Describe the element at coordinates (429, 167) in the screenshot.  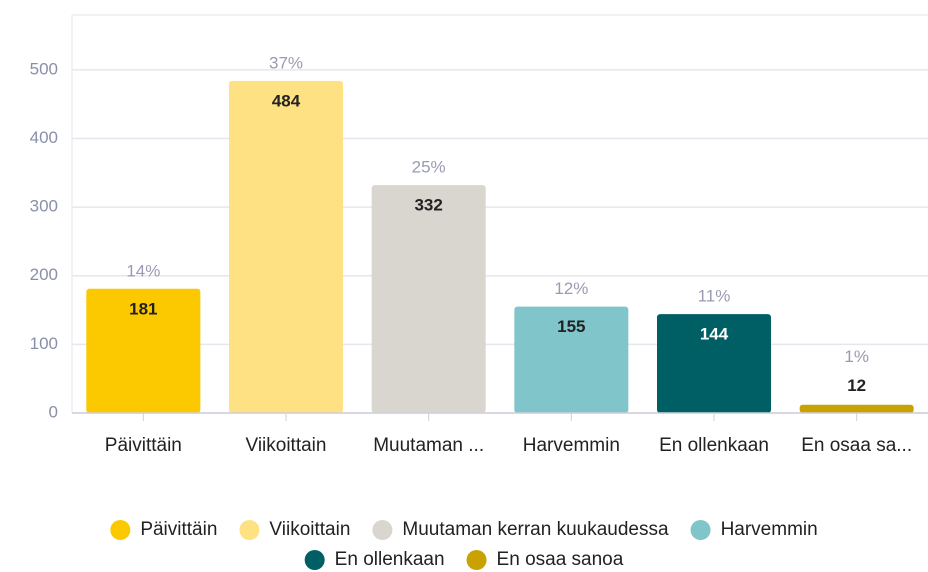
I see `percent-label: 25%` at that location.